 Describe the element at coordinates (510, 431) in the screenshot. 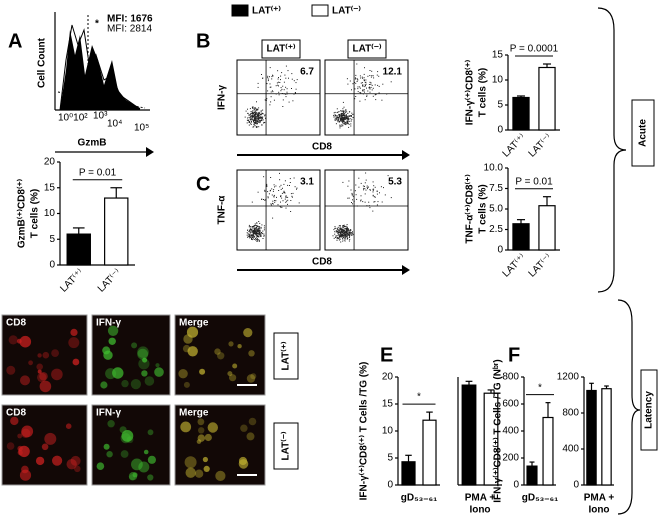

I see `y-tick-label: 400` at that location.